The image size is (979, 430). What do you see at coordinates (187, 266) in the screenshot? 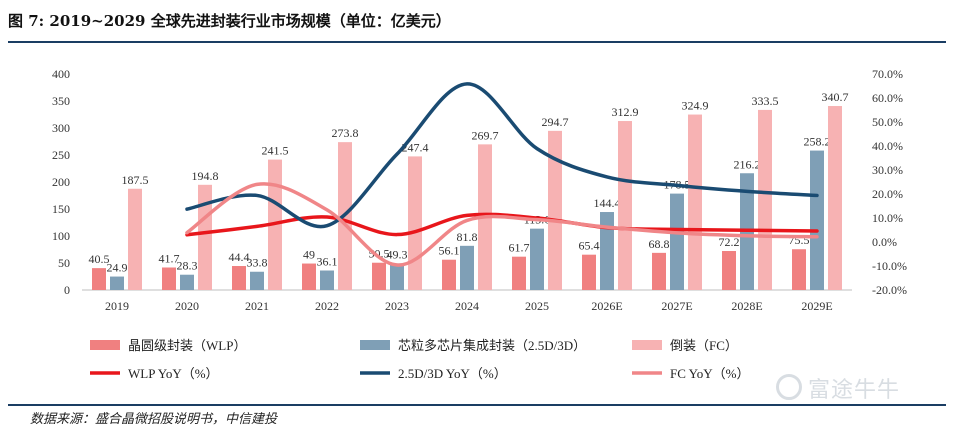
I see `bar-value-label: 28.3` at bounding box center [187, 266].